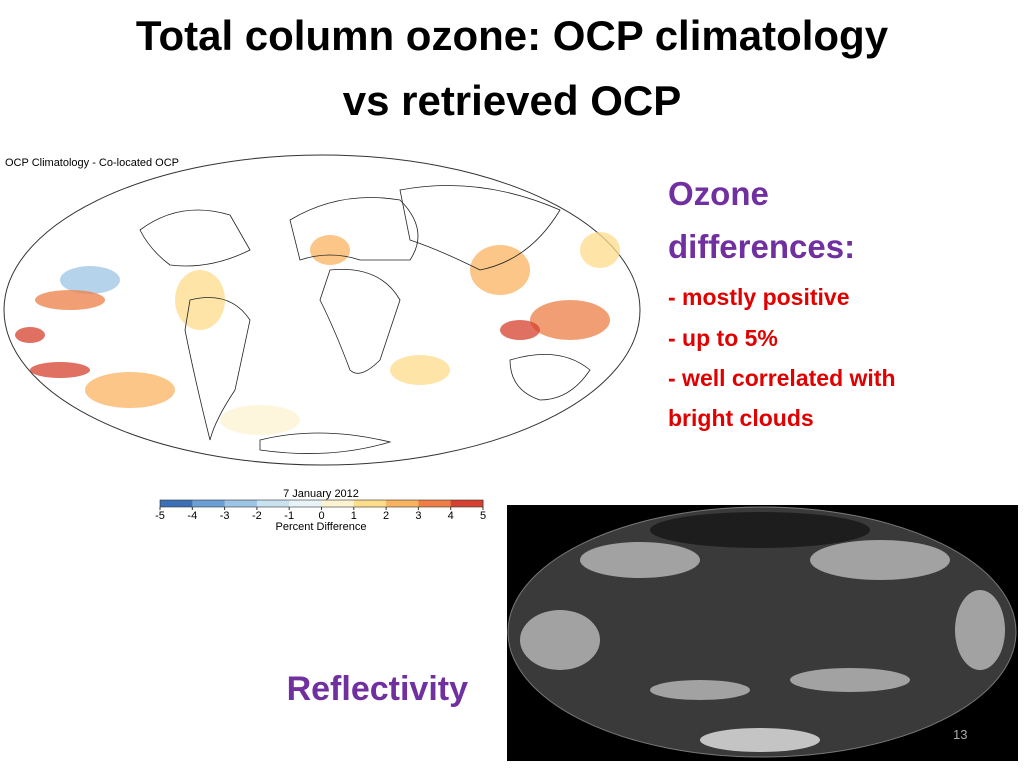 The height and width of the screenshot is (768, 1024). I want to click on note-bullet: - mostly positive, so click(758, 297).